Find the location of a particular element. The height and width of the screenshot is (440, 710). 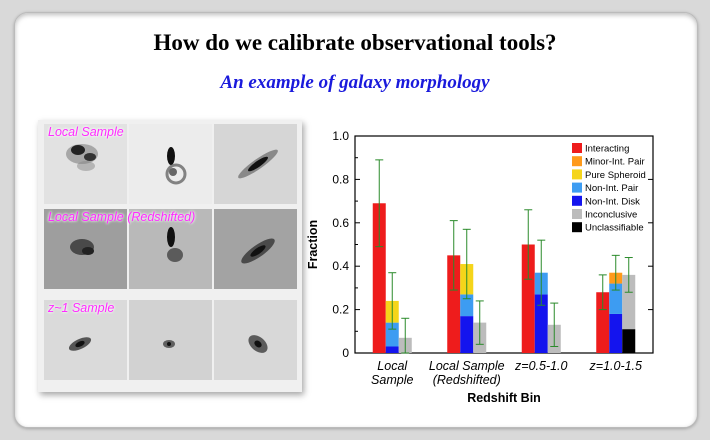

slide-title: How do we calibrate observational tools? is located at coordinates (355, 42).